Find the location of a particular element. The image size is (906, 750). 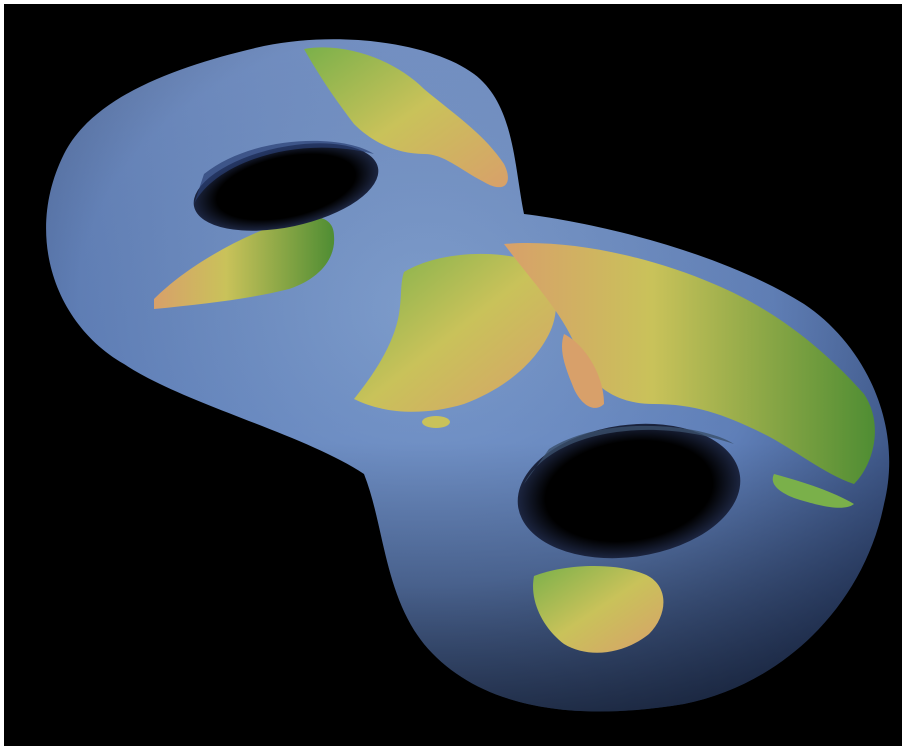

lower-hole is located at coordinates (629, 491).